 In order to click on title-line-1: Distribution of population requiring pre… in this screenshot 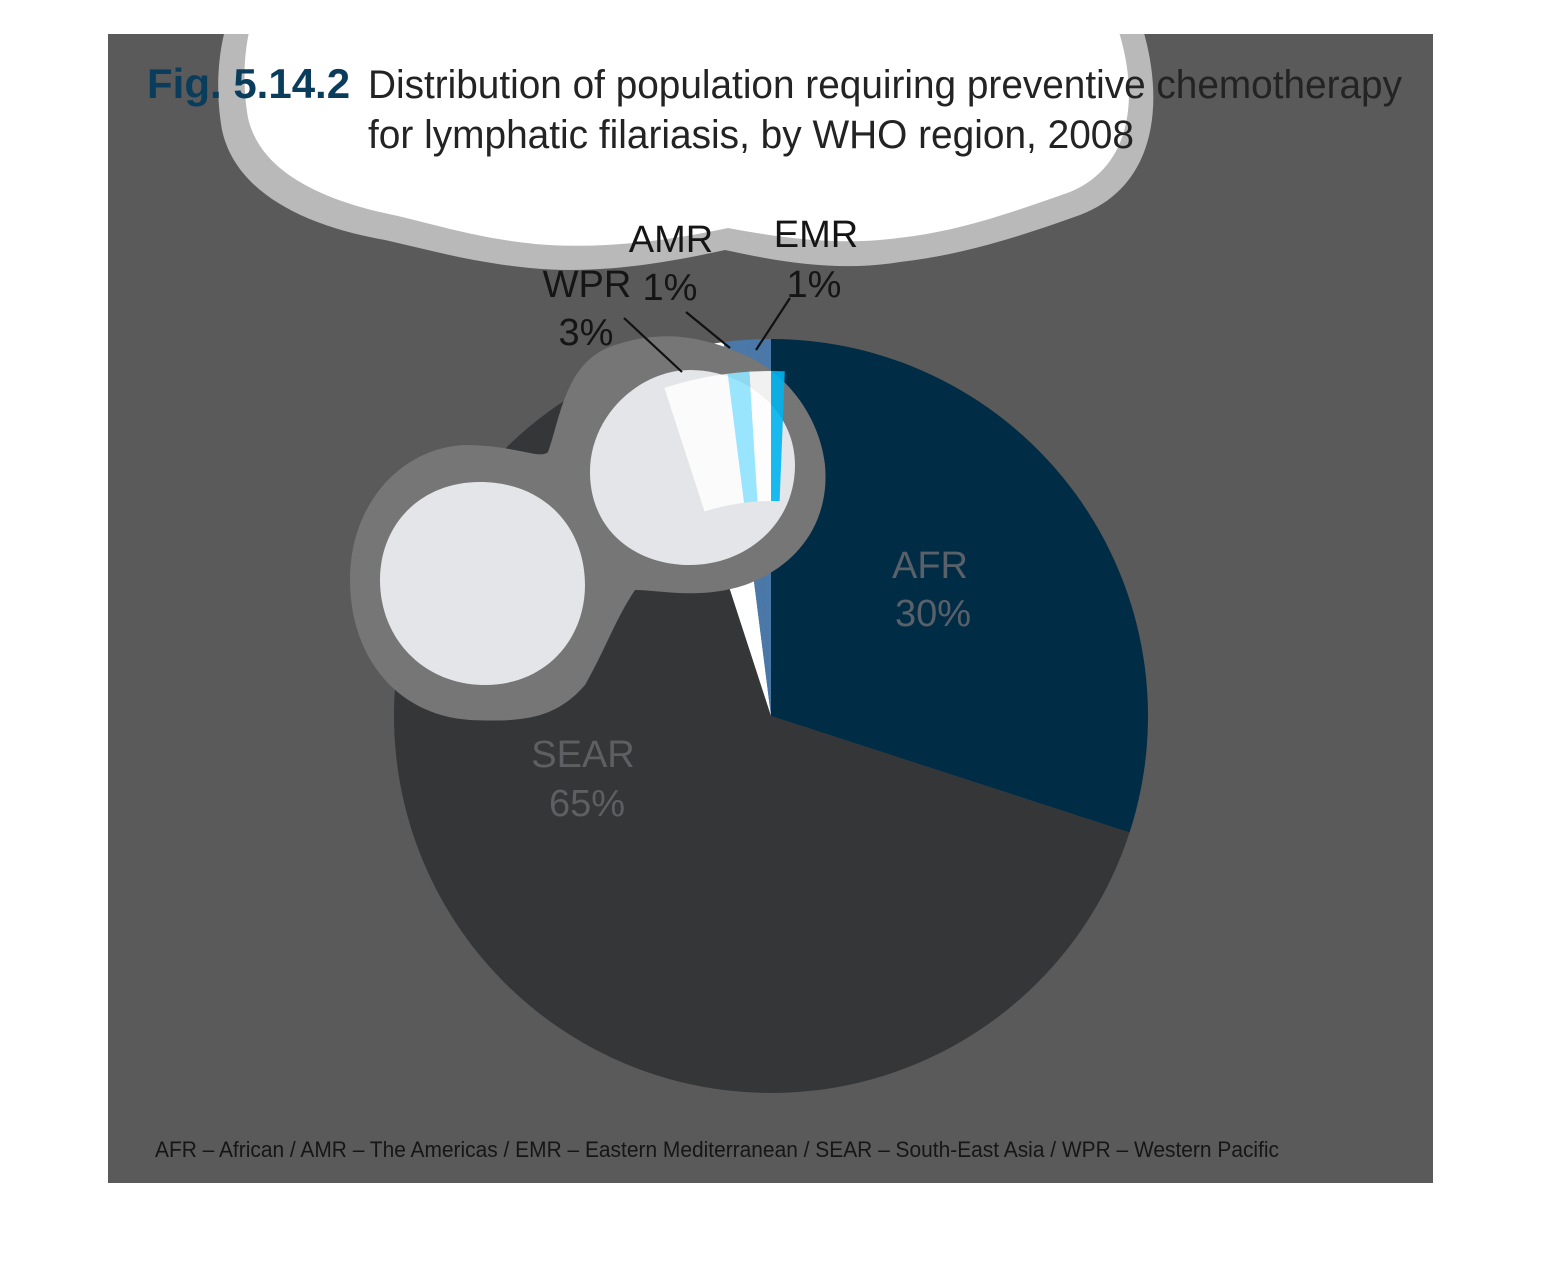, I will do `click(885, 85)`.